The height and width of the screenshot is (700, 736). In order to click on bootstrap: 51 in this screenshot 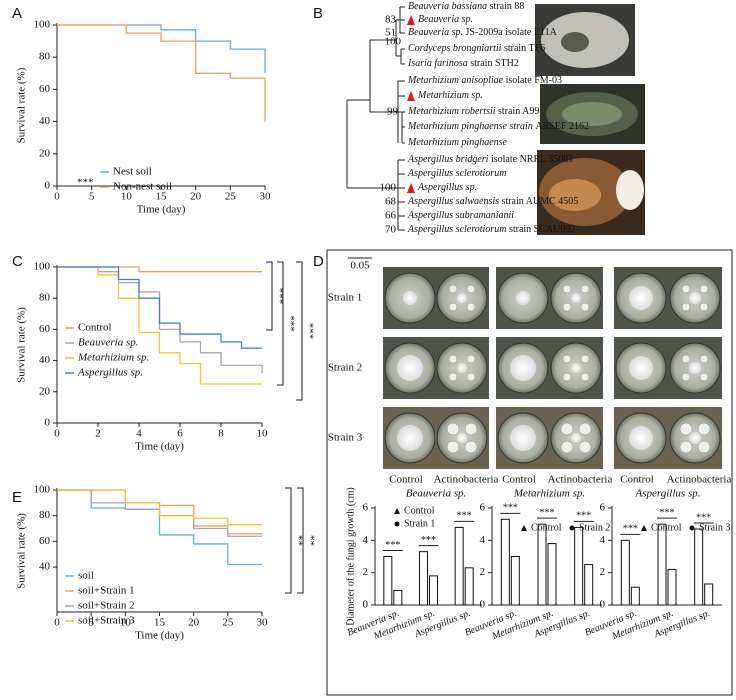, I will do `click(390, 33)`.